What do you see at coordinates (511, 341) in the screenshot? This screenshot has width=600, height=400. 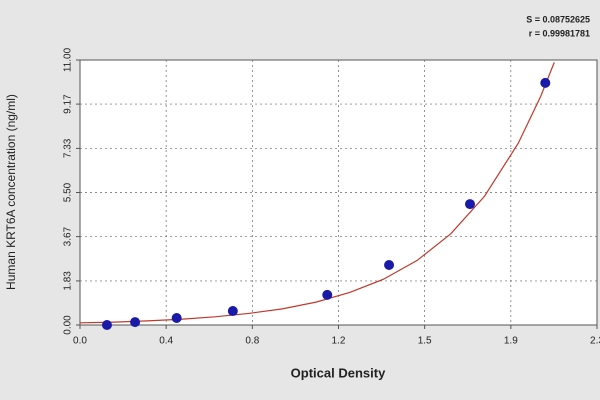 I see `x-tick-label: 1.9` at bounding box center [511, 341].